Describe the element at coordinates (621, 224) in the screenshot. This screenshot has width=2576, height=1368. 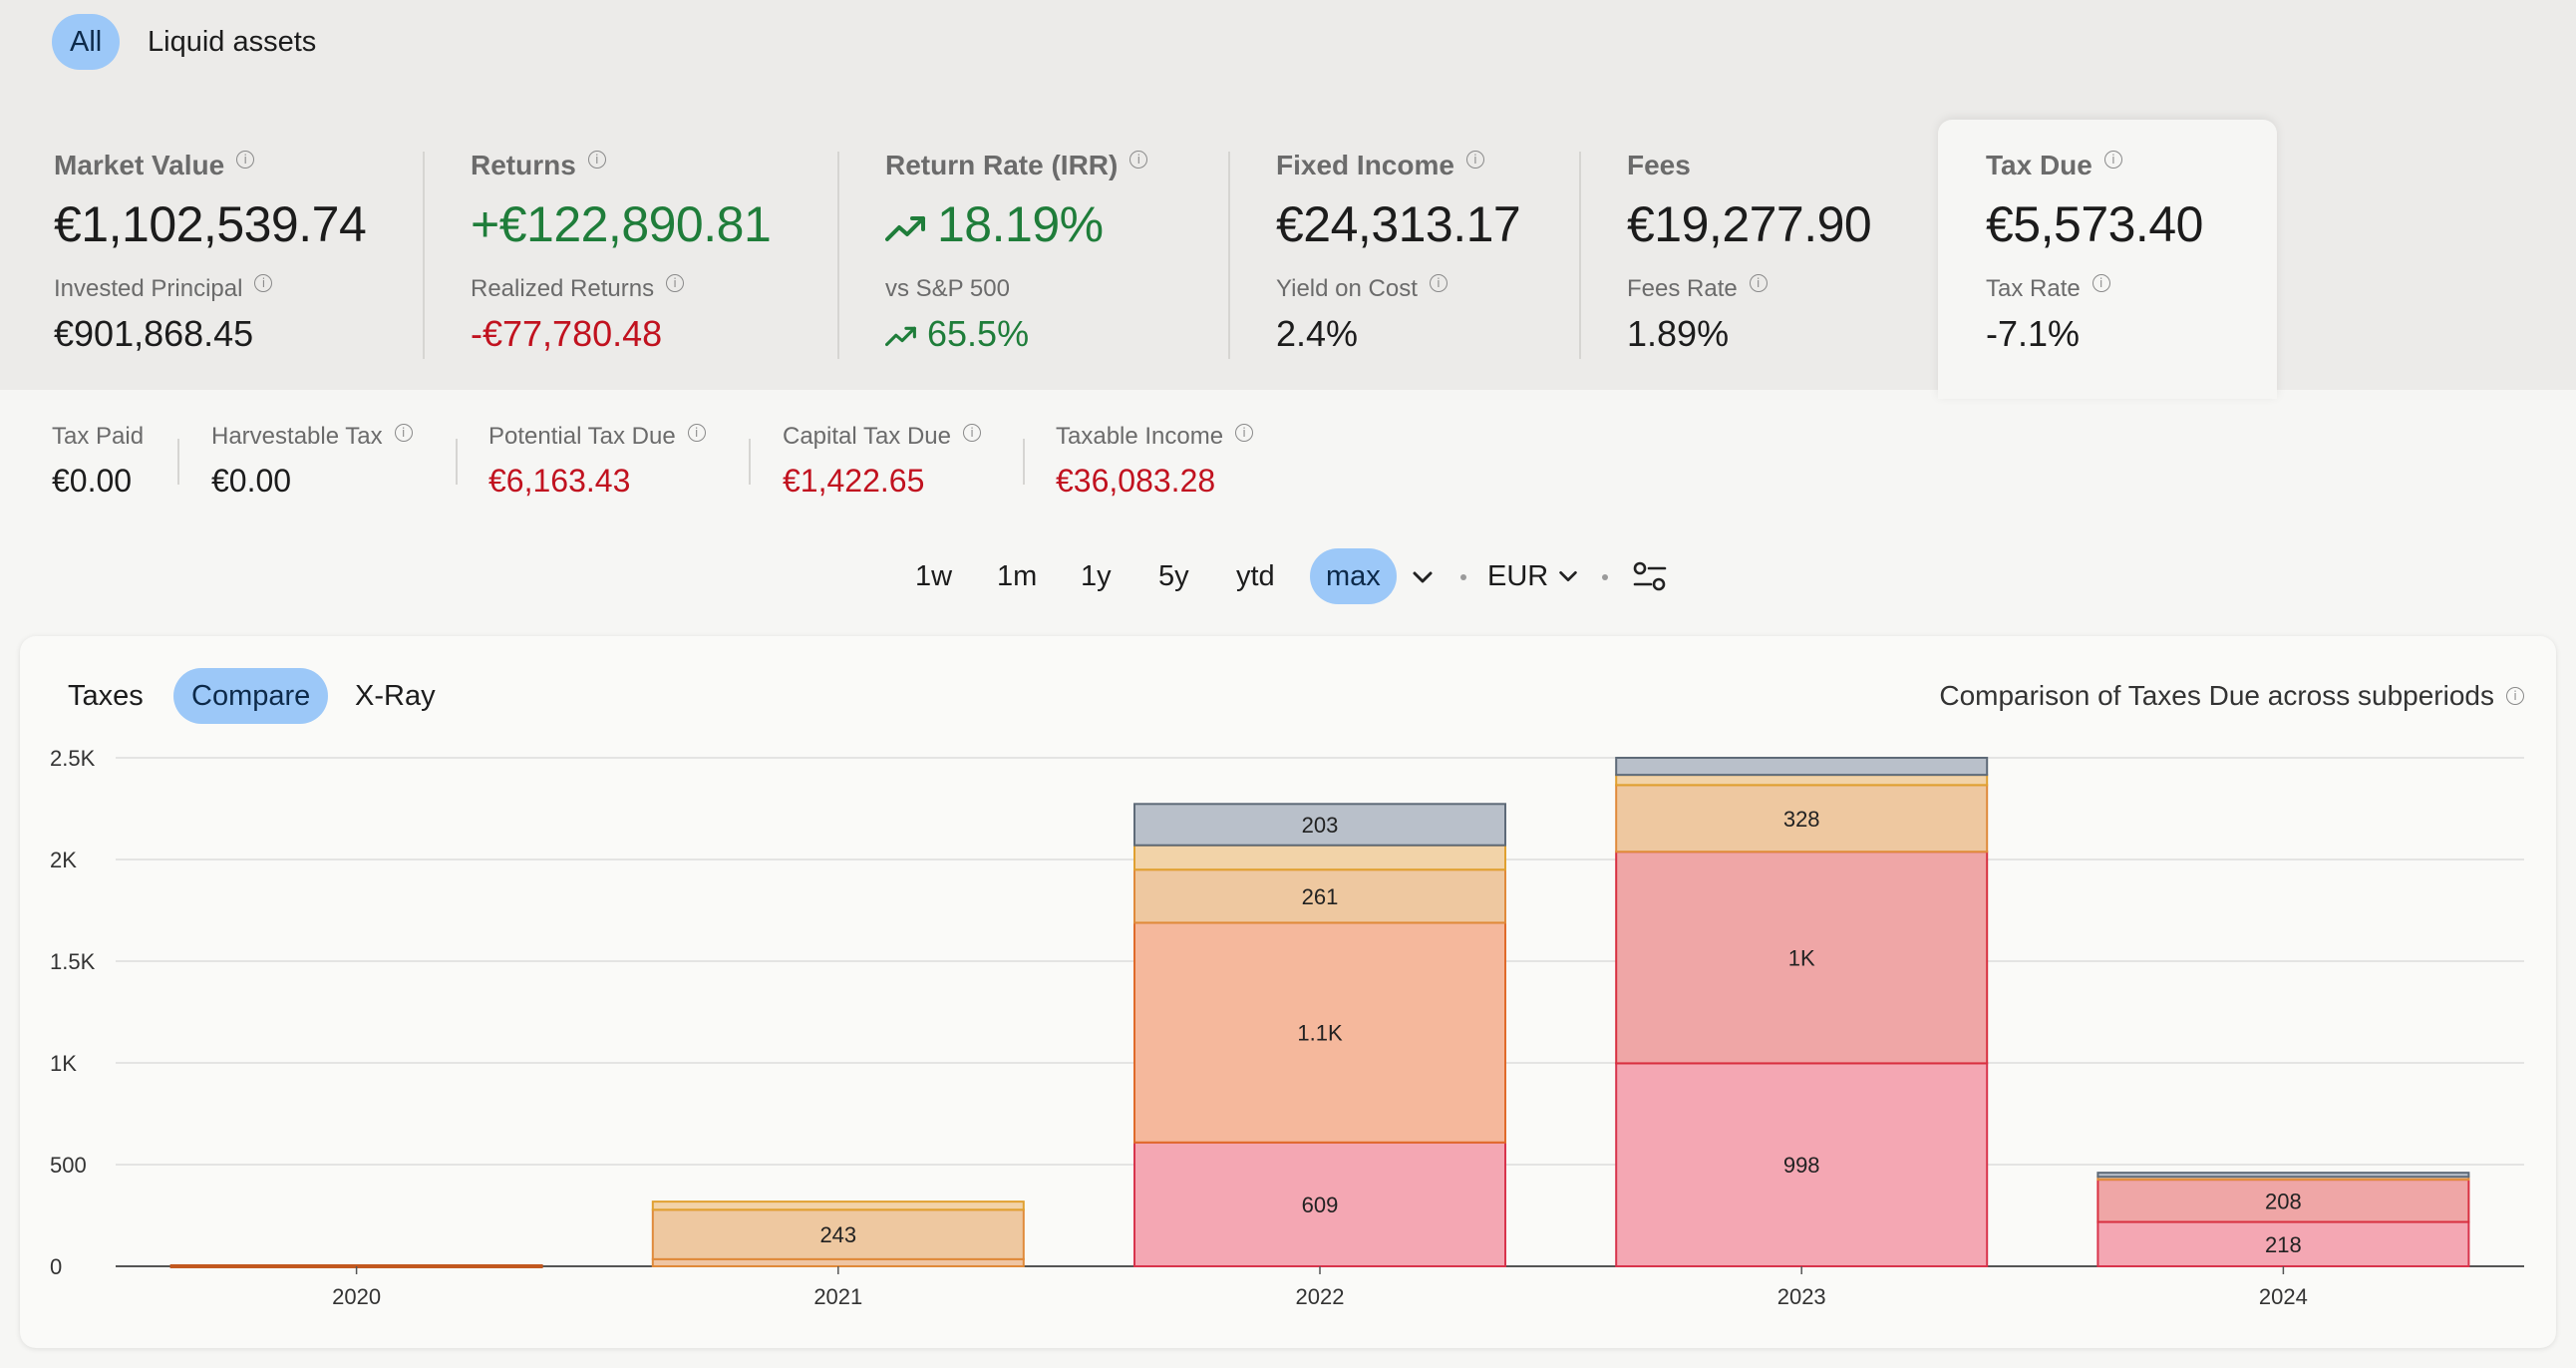
I see `metric-value: +€122,890.81` at that location.